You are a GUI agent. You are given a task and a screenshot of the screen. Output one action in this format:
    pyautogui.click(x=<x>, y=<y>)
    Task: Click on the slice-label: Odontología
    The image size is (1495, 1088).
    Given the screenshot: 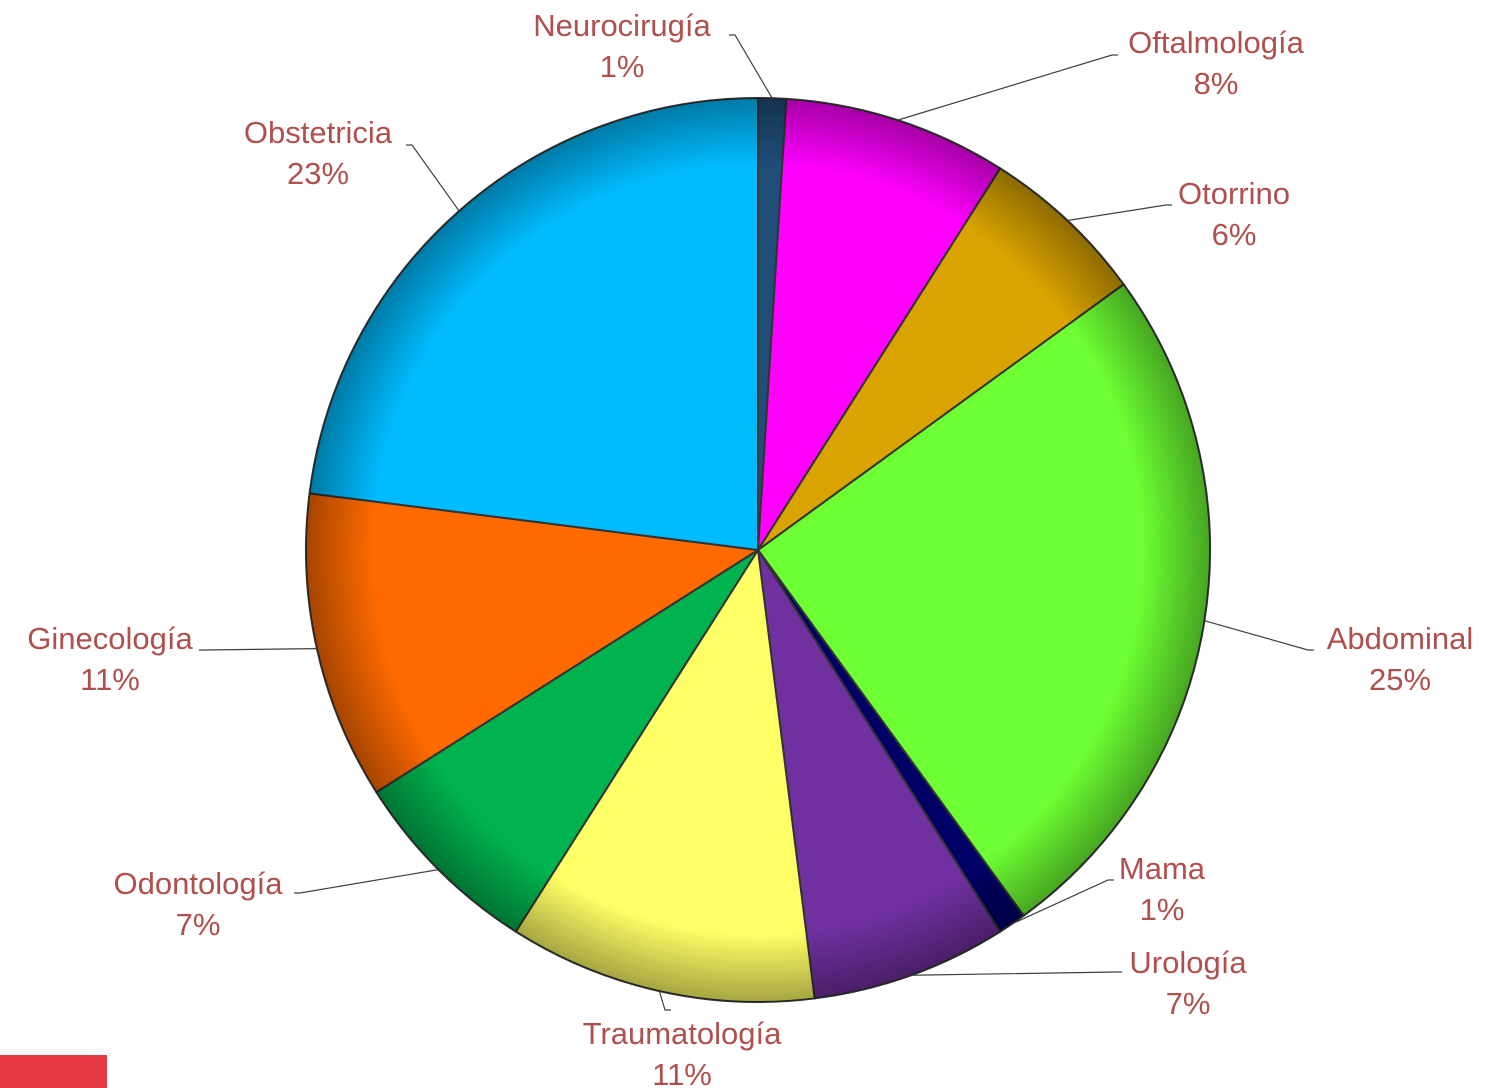 What is the action you would take?
    pyautogui.click(x=199, y=883)
    